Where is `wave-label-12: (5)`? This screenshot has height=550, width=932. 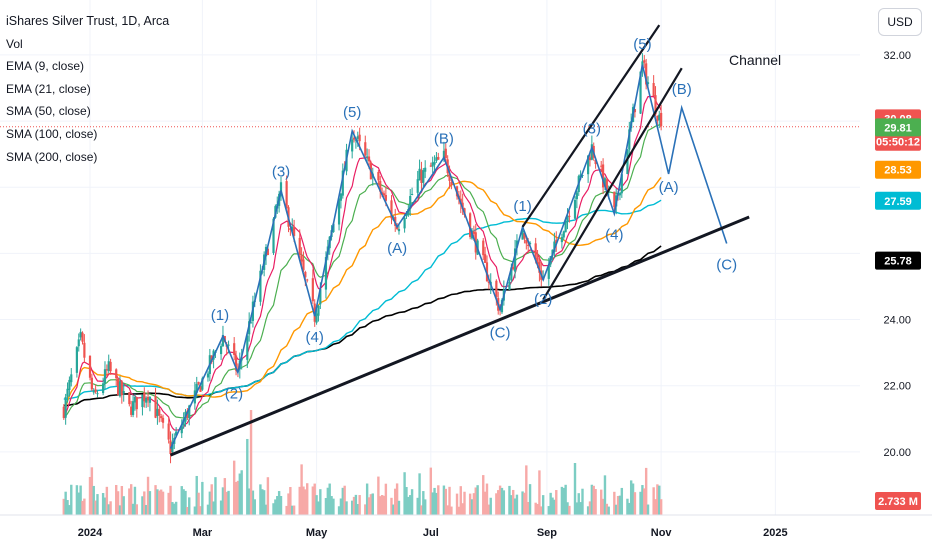
wave-label-12: (5) is located at coordinates (642, 44).